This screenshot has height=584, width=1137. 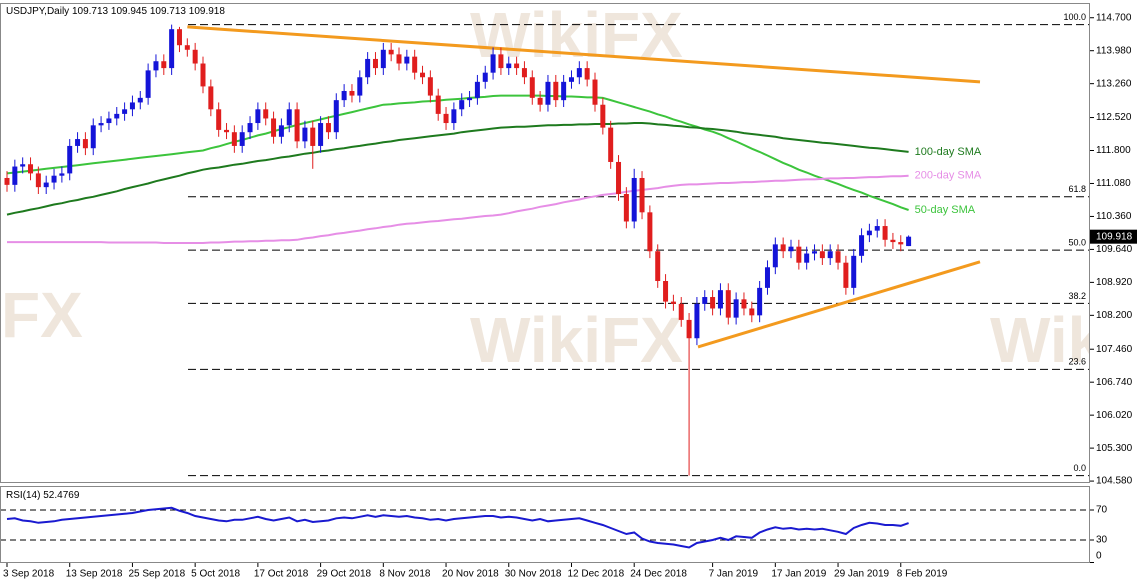 What do you see at coordinates (129, 11) in the screenshot?
I see `header-high: 109.945` at bounding box center [129, 11].